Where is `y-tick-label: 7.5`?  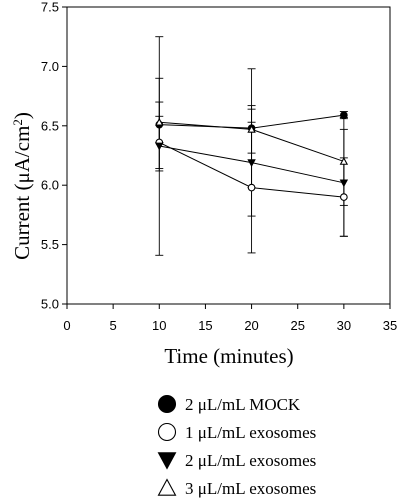 y-tick-label: 7.5 is located at coordinates (50, 7).